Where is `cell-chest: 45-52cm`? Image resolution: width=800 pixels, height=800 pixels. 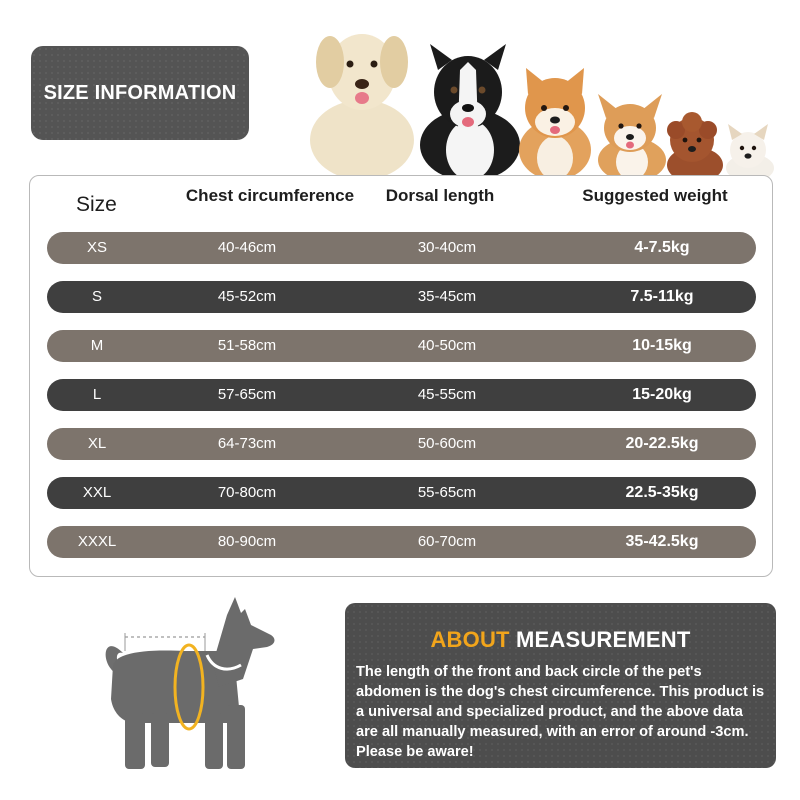
cell-chest: 45-52cm is located at coordinates (247, 296).